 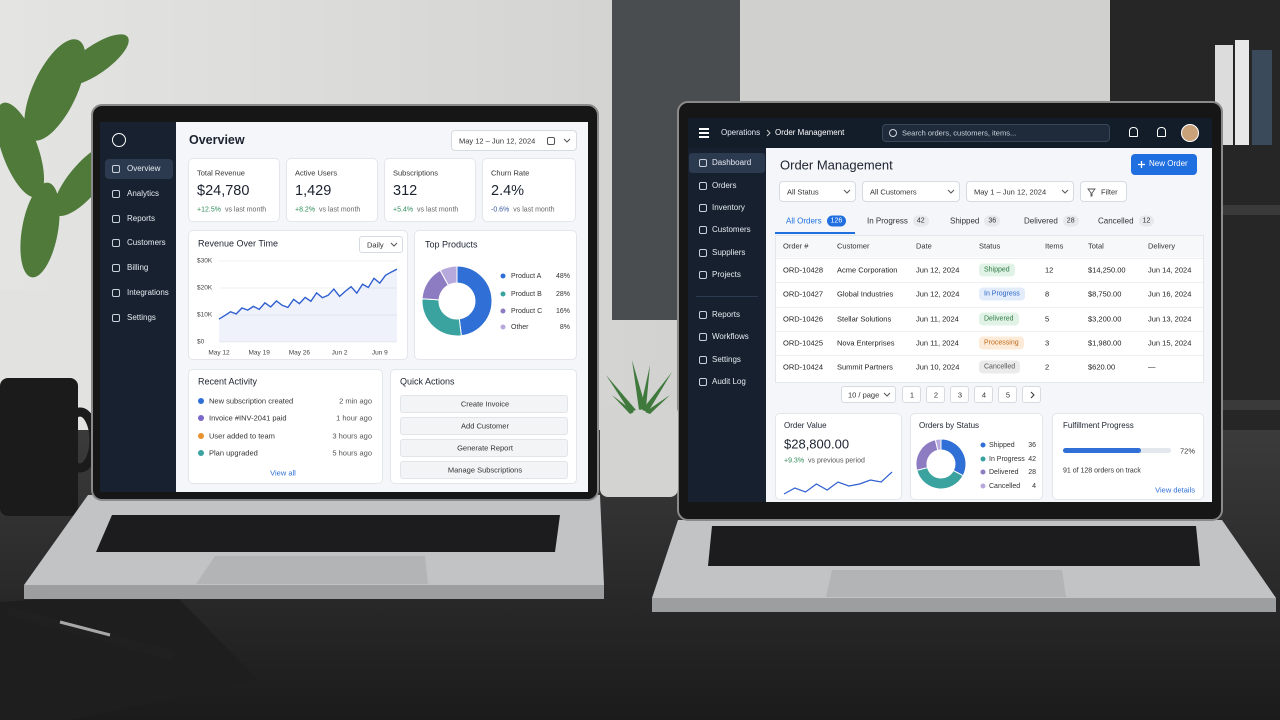 I want to click on page-button: 4, so click(x=983, y=394).